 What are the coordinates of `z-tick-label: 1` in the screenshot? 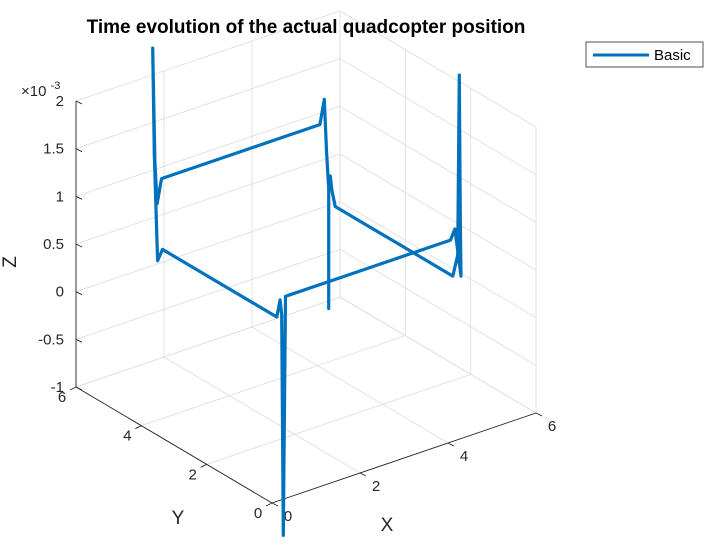 It's located at (60, 196).